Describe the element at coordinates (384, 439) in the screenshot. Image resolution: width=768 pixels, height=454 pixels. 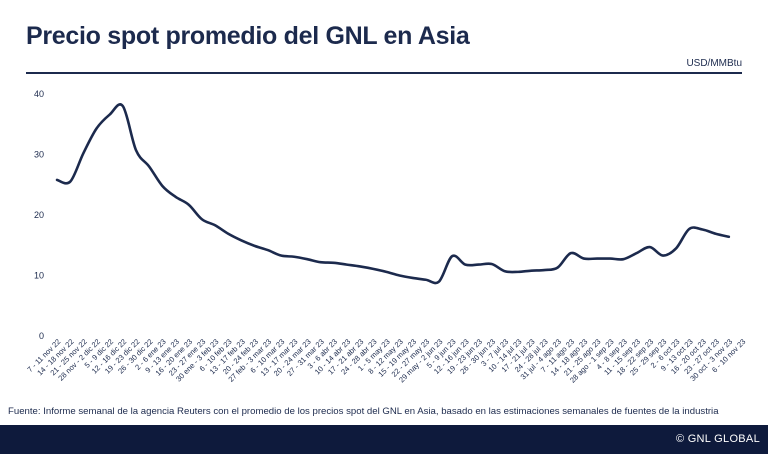
I see `footer-bar: © GNL GLOBAL` at that location.